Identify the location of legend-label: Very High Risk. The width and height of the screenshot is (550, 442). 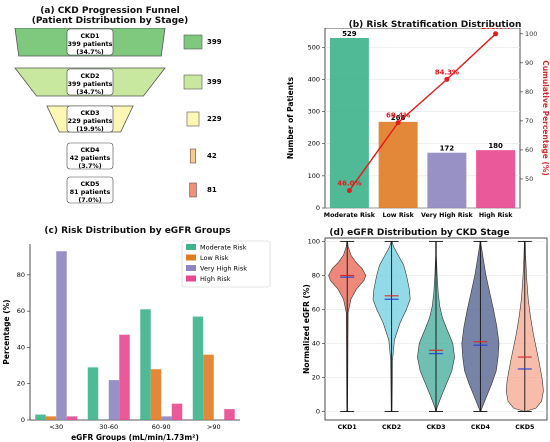
(223, 269).